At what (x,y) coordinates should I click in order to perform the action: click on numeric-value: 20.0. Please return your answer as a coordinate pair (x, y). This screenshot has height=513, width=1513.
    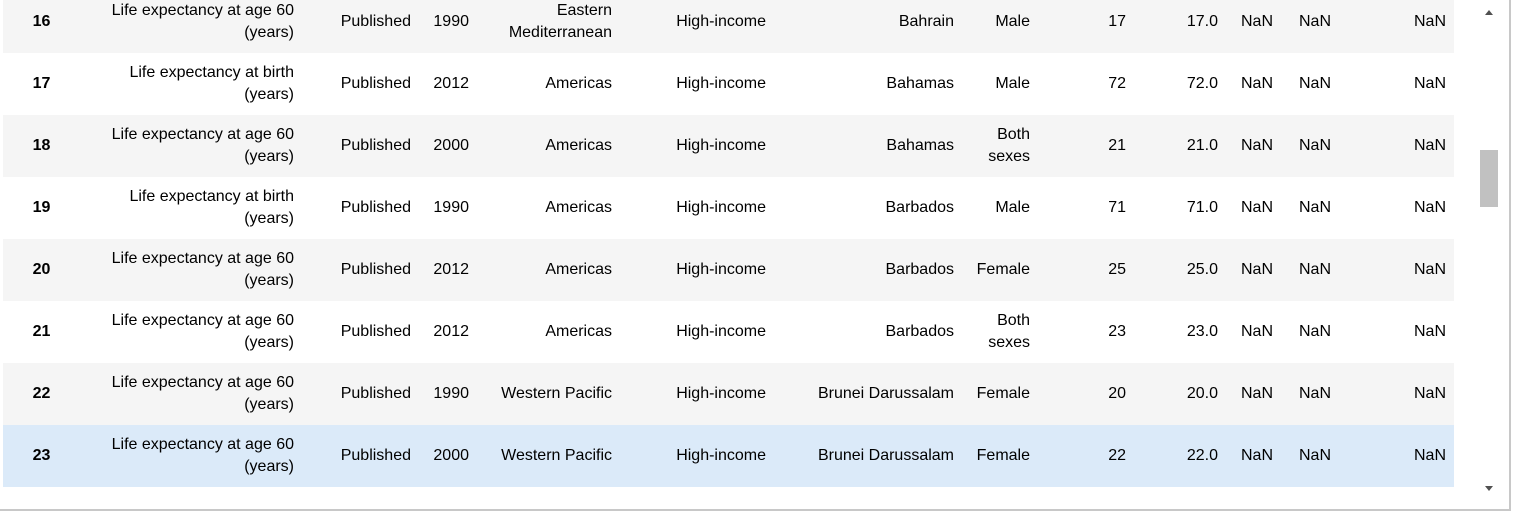
    Looking at the image, I should click on (1180, 394).